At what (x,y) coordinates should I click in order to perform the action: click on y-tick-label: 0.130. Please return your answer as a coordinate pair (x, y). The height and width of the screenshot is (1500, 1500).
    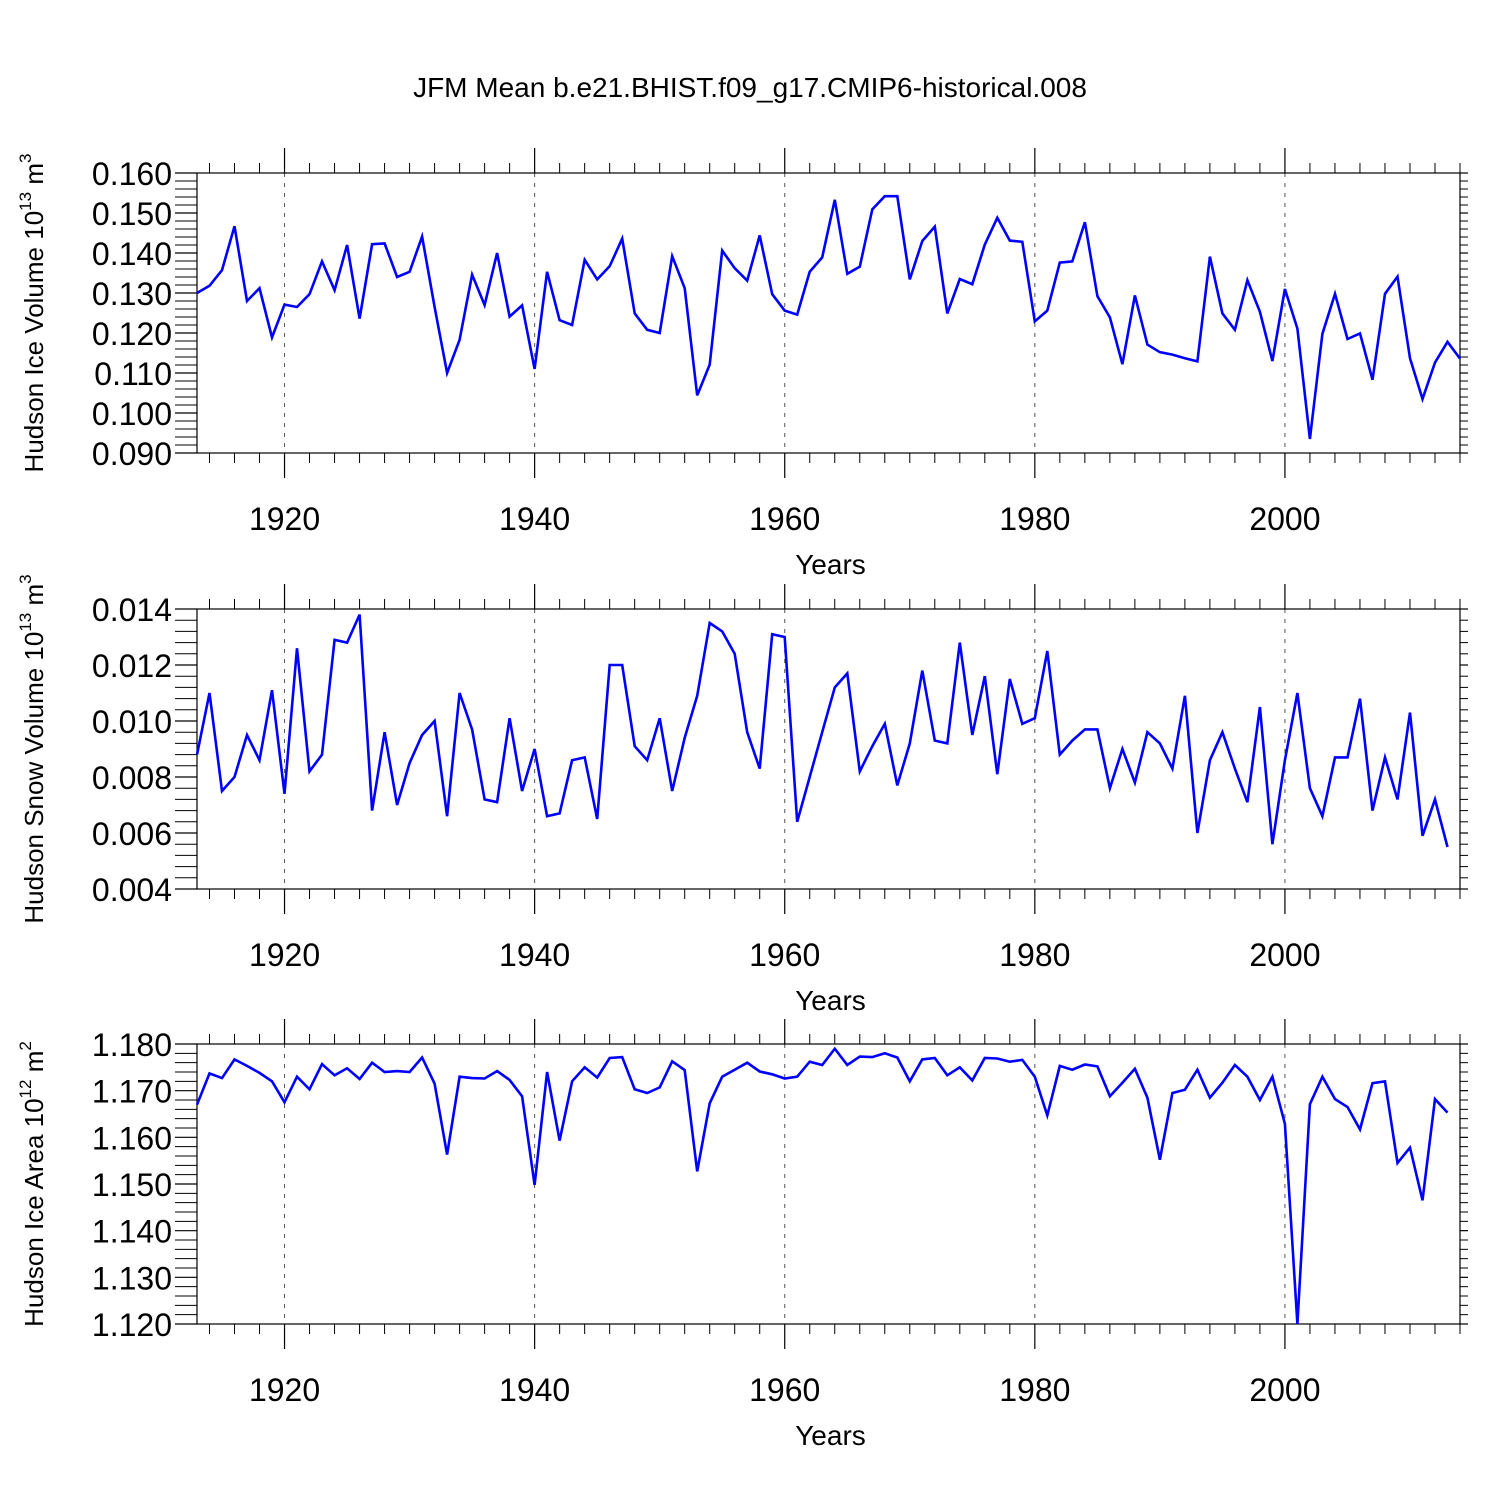
    Looking at the image, I should click on (132, 294).